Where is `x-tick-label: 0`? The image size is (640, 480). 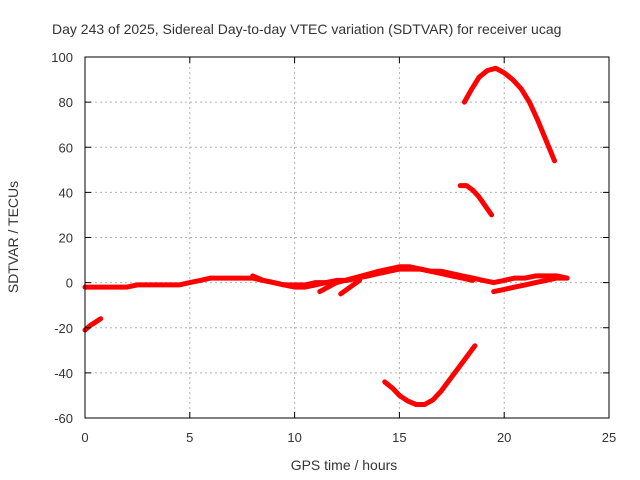 x-tick-label: 0 is located at coordinates (84, 437).